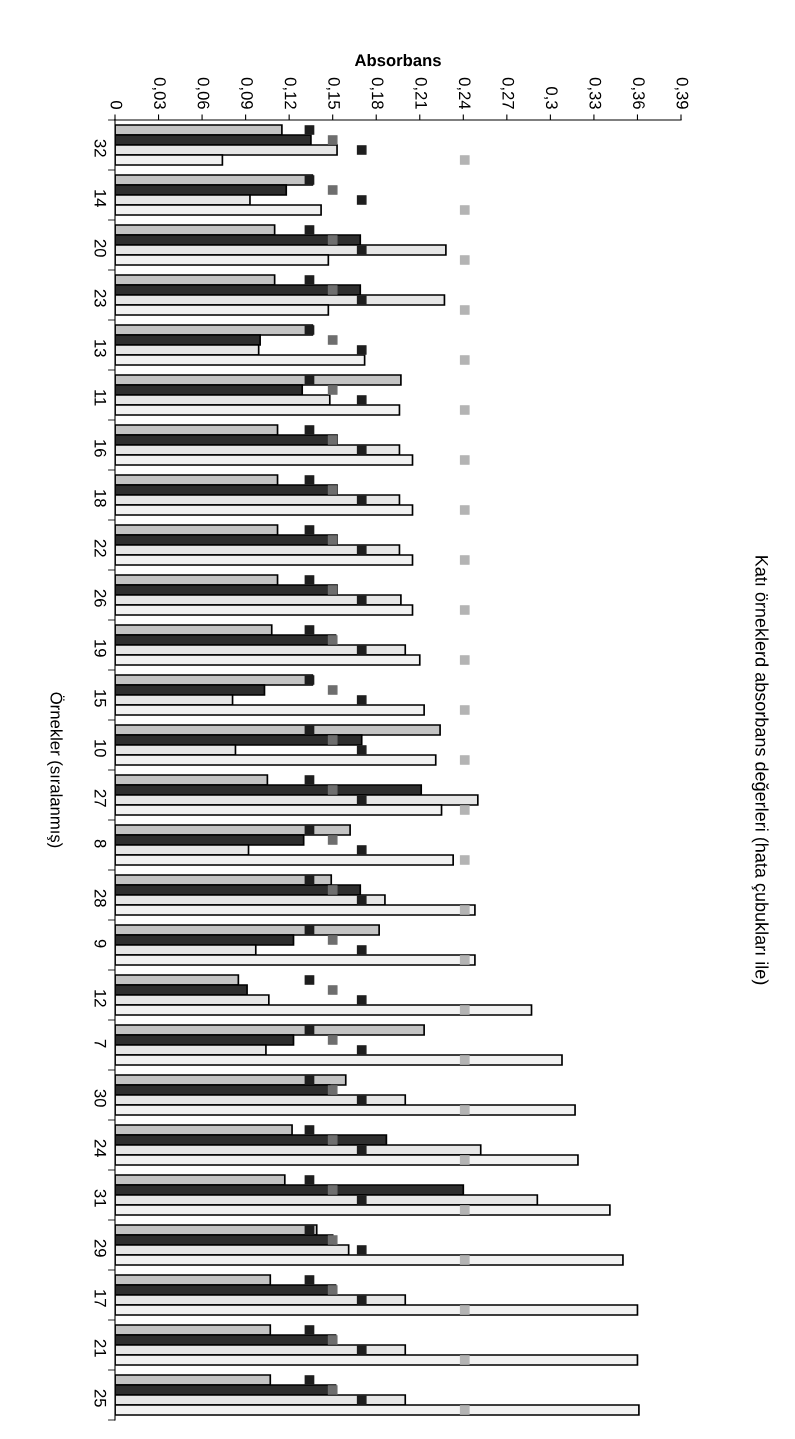 The width and height of the screenshot is (795, 1439). Describe the element at coordinates (100, 199) in the screenshot. I see `y-tick-label: 14` at that location.